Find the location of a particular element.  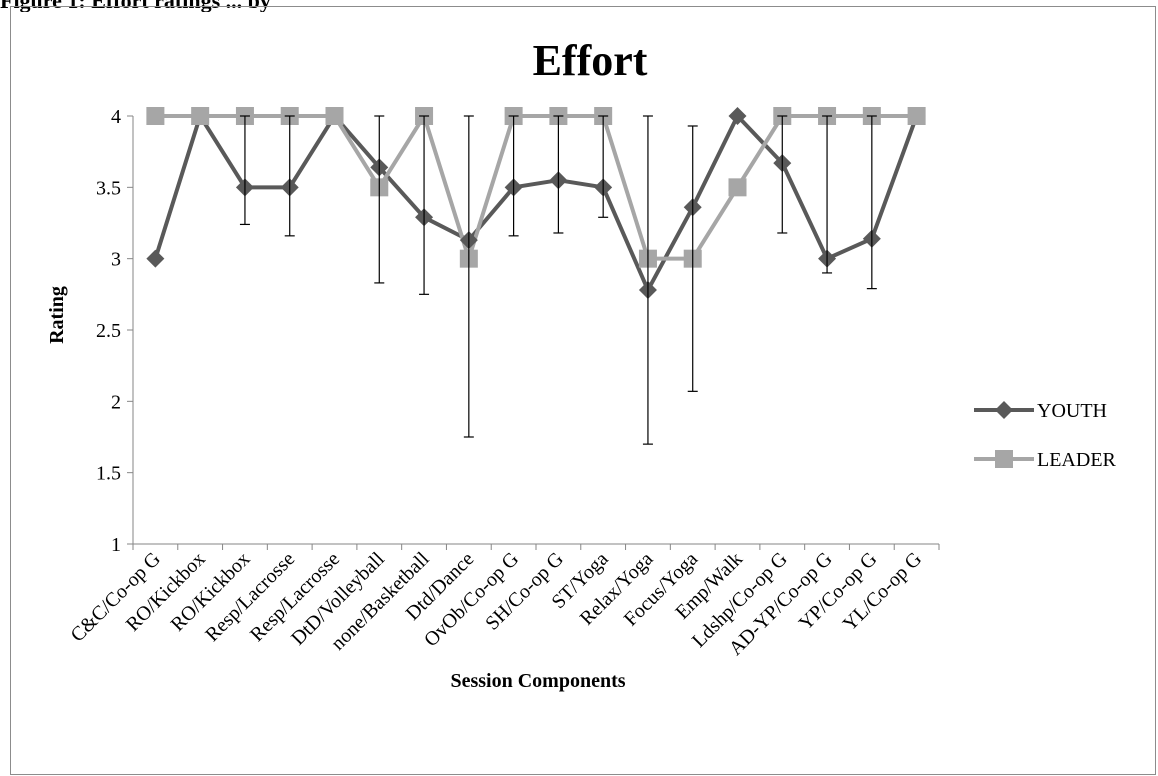

y-tick-label: 4 is located at coordinates (116, 117).